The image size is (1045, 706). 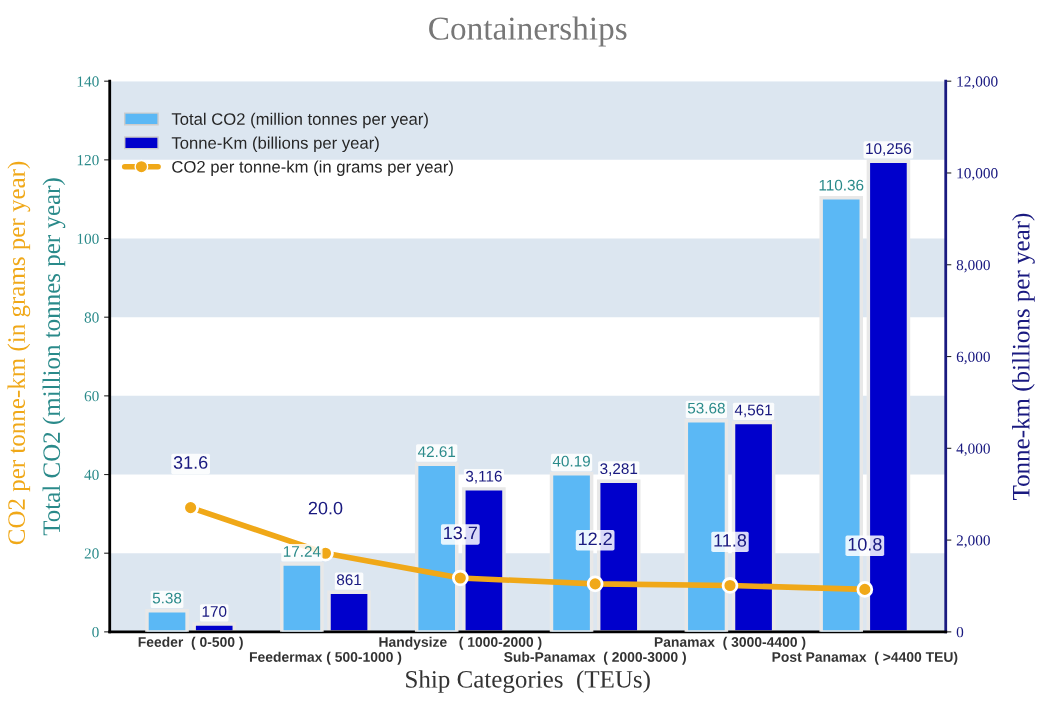 What do you see at coordinates (88, 160) in the screenshot?
I see `y-tick-label: 120` at bounding box center [88, 160].